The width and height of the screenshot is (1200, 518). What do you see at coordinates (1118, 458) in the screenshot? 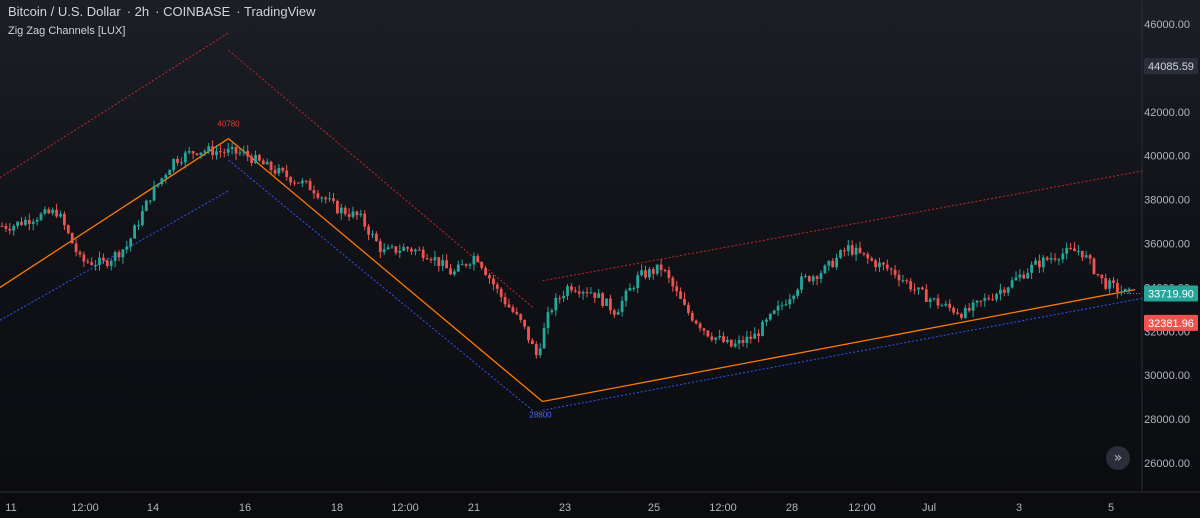
I see `scroll-to-realtime-button: »` at bounding box center [1118, 458].